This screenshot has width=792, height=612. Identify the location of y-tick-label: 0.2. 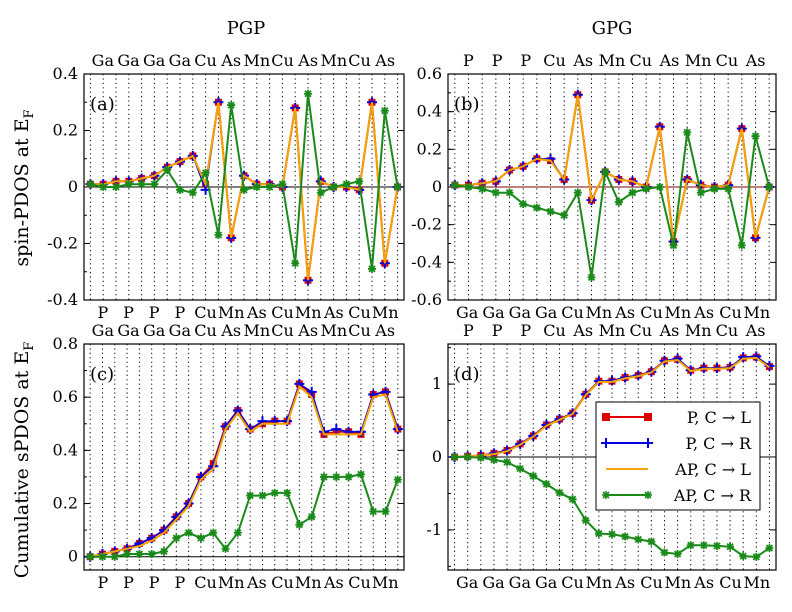
(65, 130).